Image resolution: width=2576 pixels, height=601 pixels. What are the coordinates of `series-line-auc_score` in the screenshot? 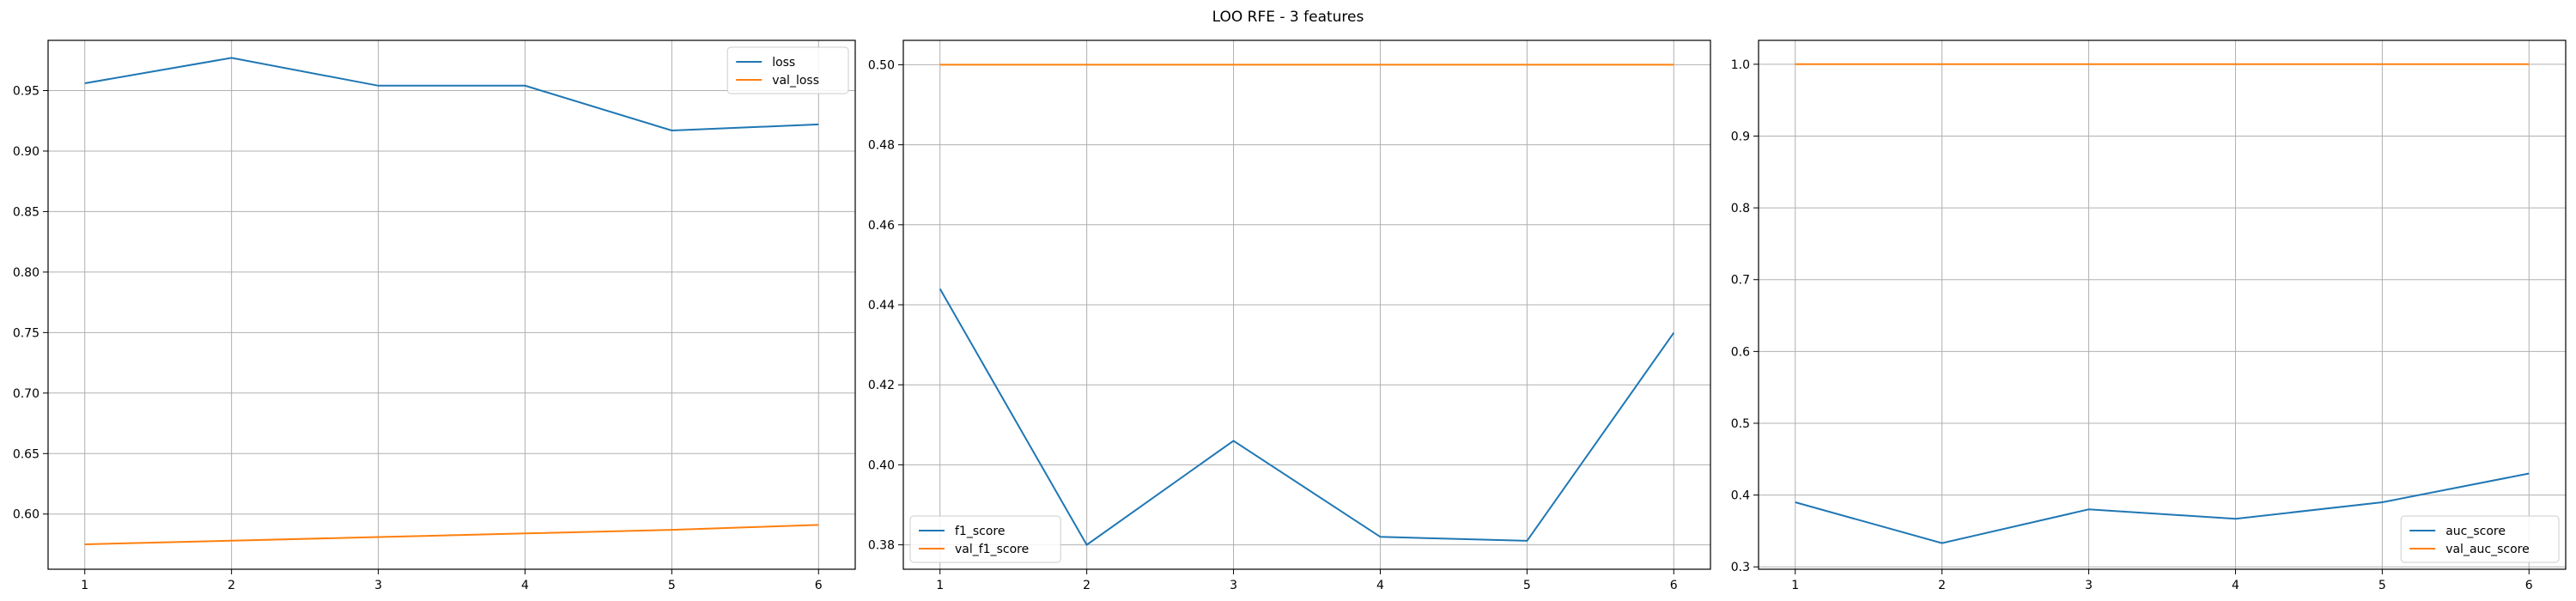 It's located at (2163, 508).